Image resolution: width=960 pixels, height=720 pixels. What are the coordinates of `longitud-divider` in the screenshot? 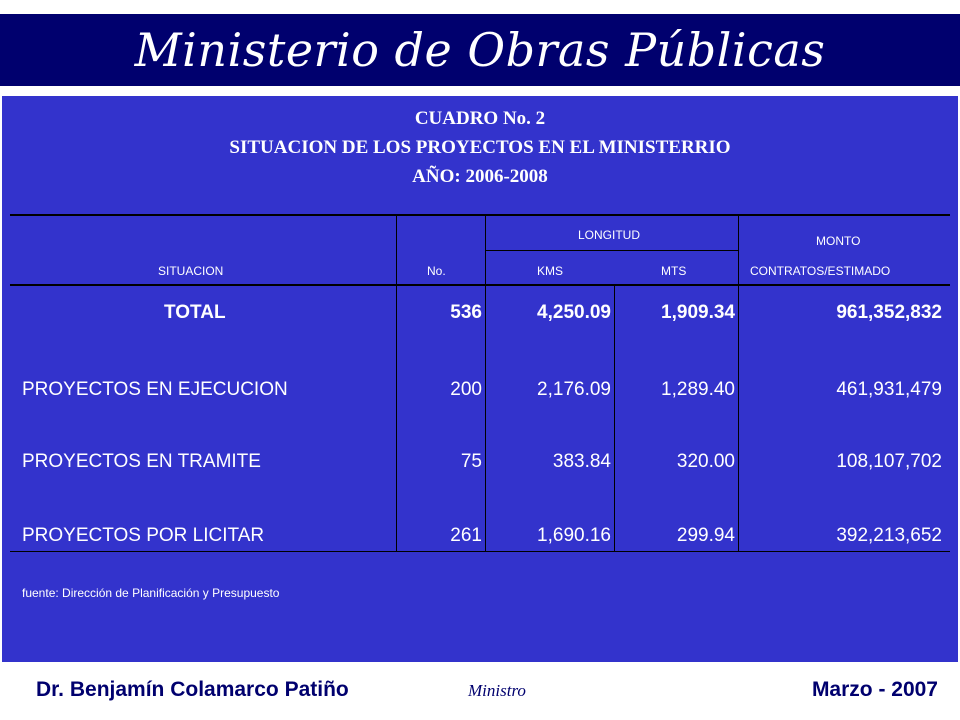 It's located at (611, 250).